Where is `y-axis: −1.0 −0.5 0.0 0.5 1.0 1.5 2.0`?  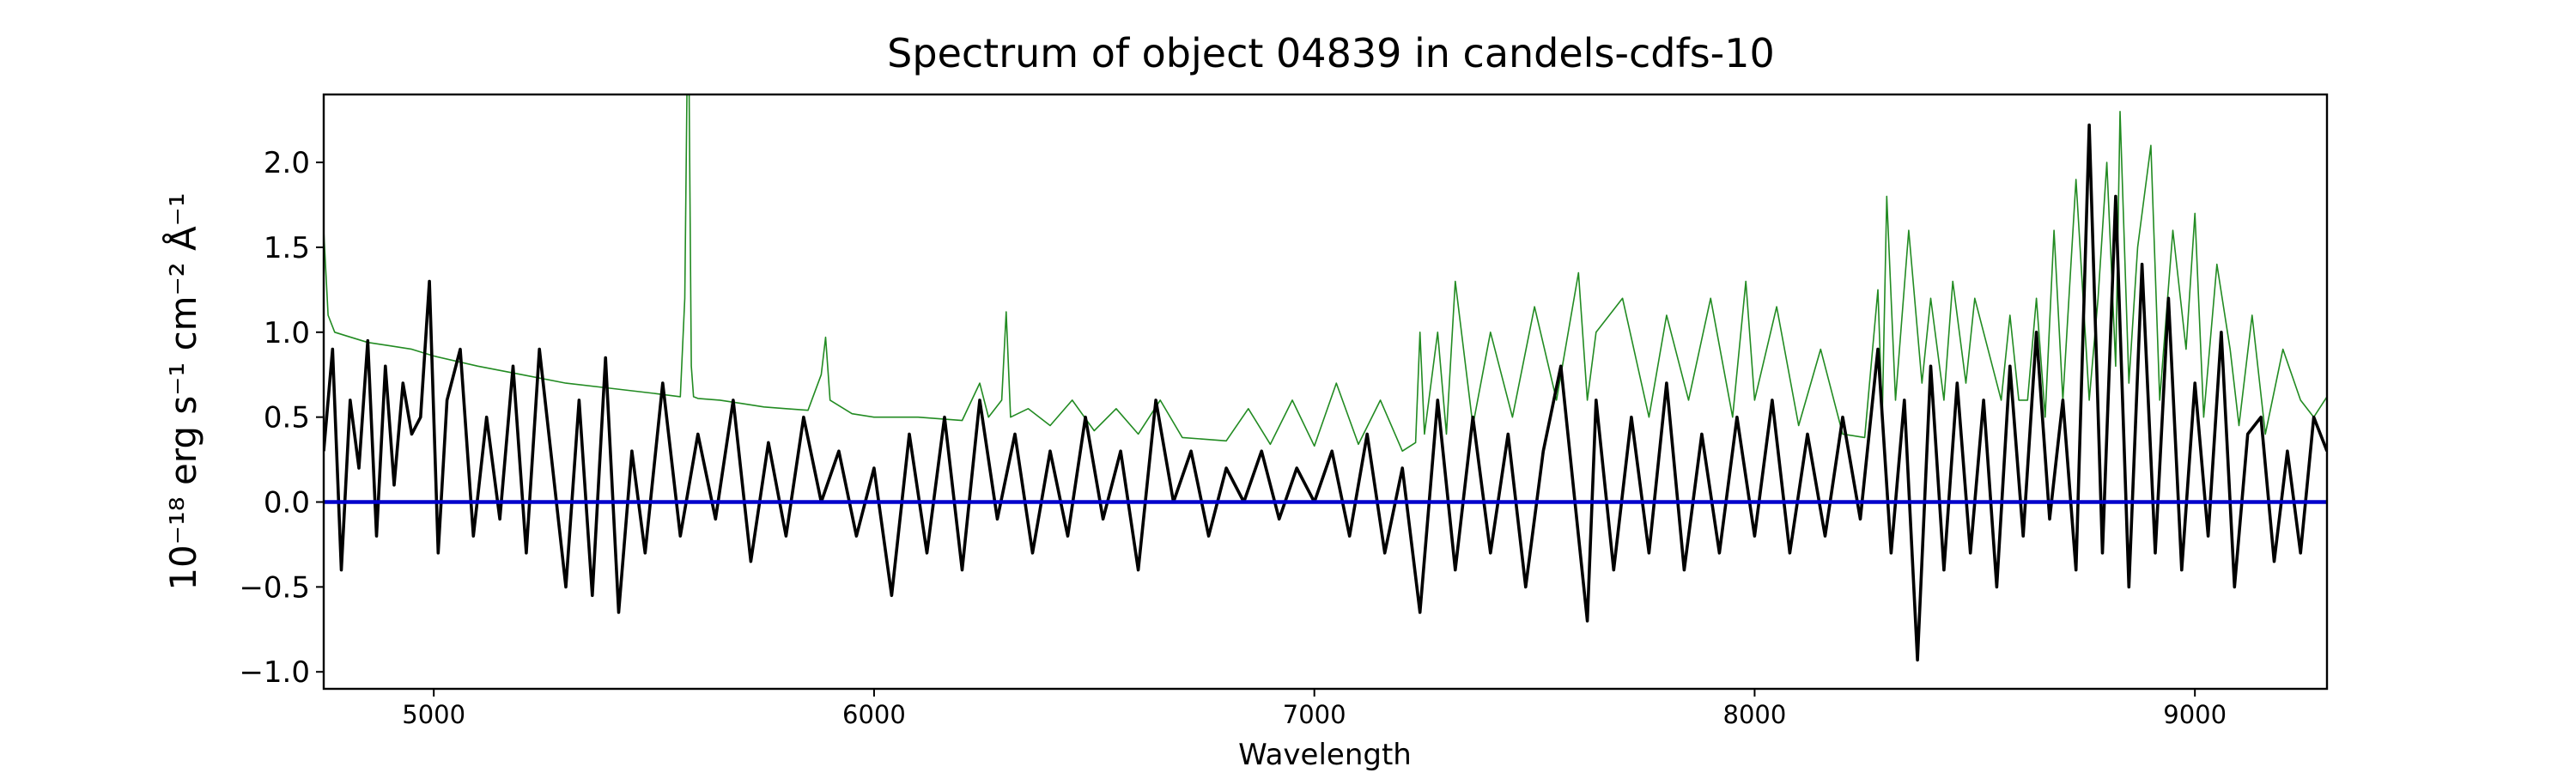
y-axis: −1.0 −0.5 0.0 0.5 1.0 1.5 2.0 is located at coordinates (281, 418).